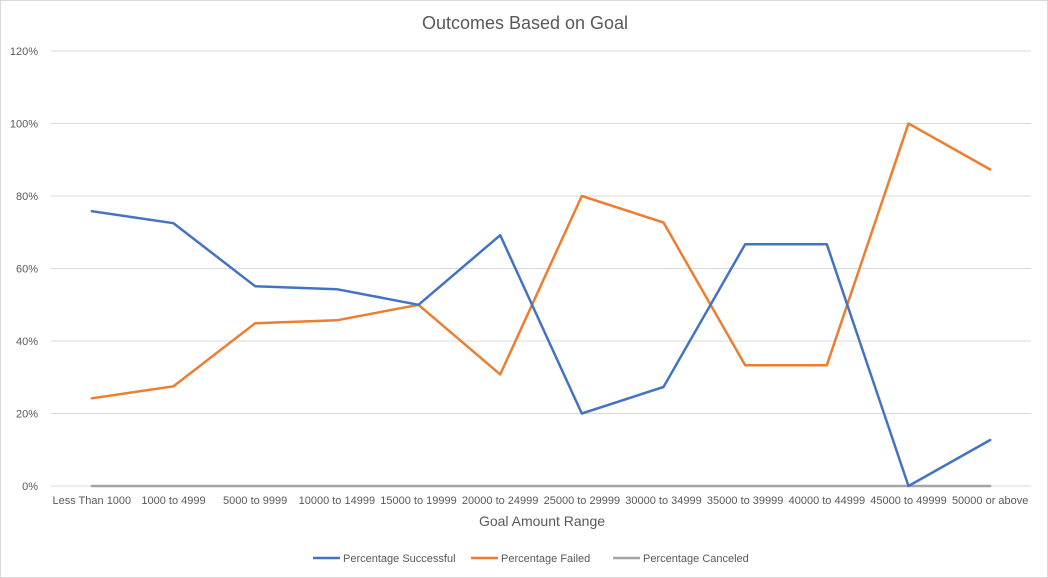 This screenshot has height=578, width=1048. What do you see at coordinates (990, 501) in the screenshot?
I see `x-tick-label: 50000 or above` at bounding box center [990, 501].